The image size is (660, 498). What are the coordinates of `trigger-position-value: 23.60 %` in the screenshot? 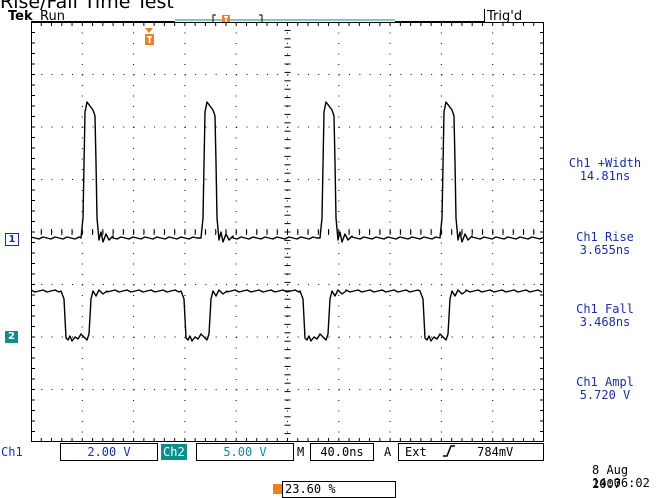 It's located at (310, 489).